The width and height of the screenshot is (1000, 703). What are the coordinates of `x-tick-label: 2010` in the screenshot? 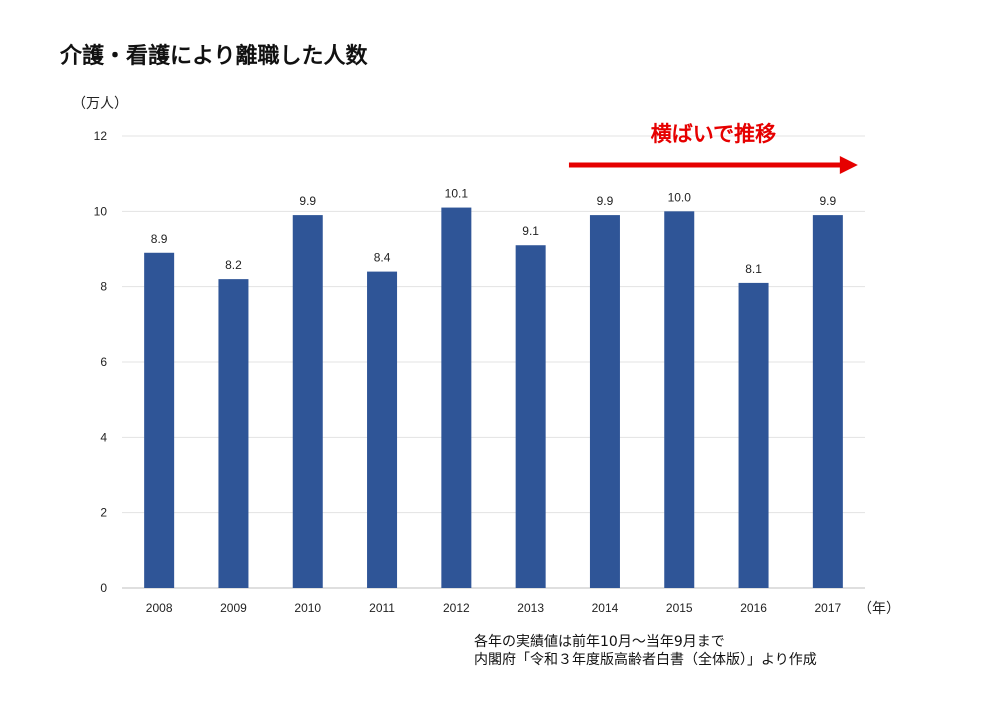 It's located at (307, 608).